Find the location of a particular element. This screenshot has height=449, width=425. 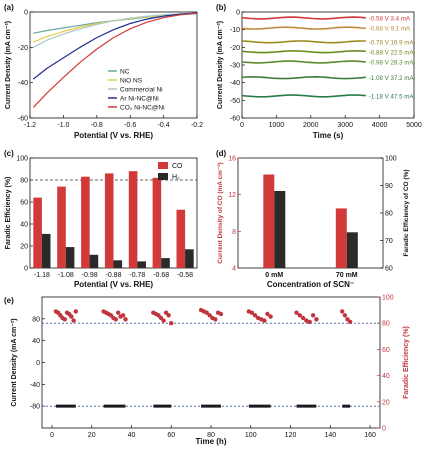

series-label: -0.68 V 9.1 mA is located at coordinates (390, 29).